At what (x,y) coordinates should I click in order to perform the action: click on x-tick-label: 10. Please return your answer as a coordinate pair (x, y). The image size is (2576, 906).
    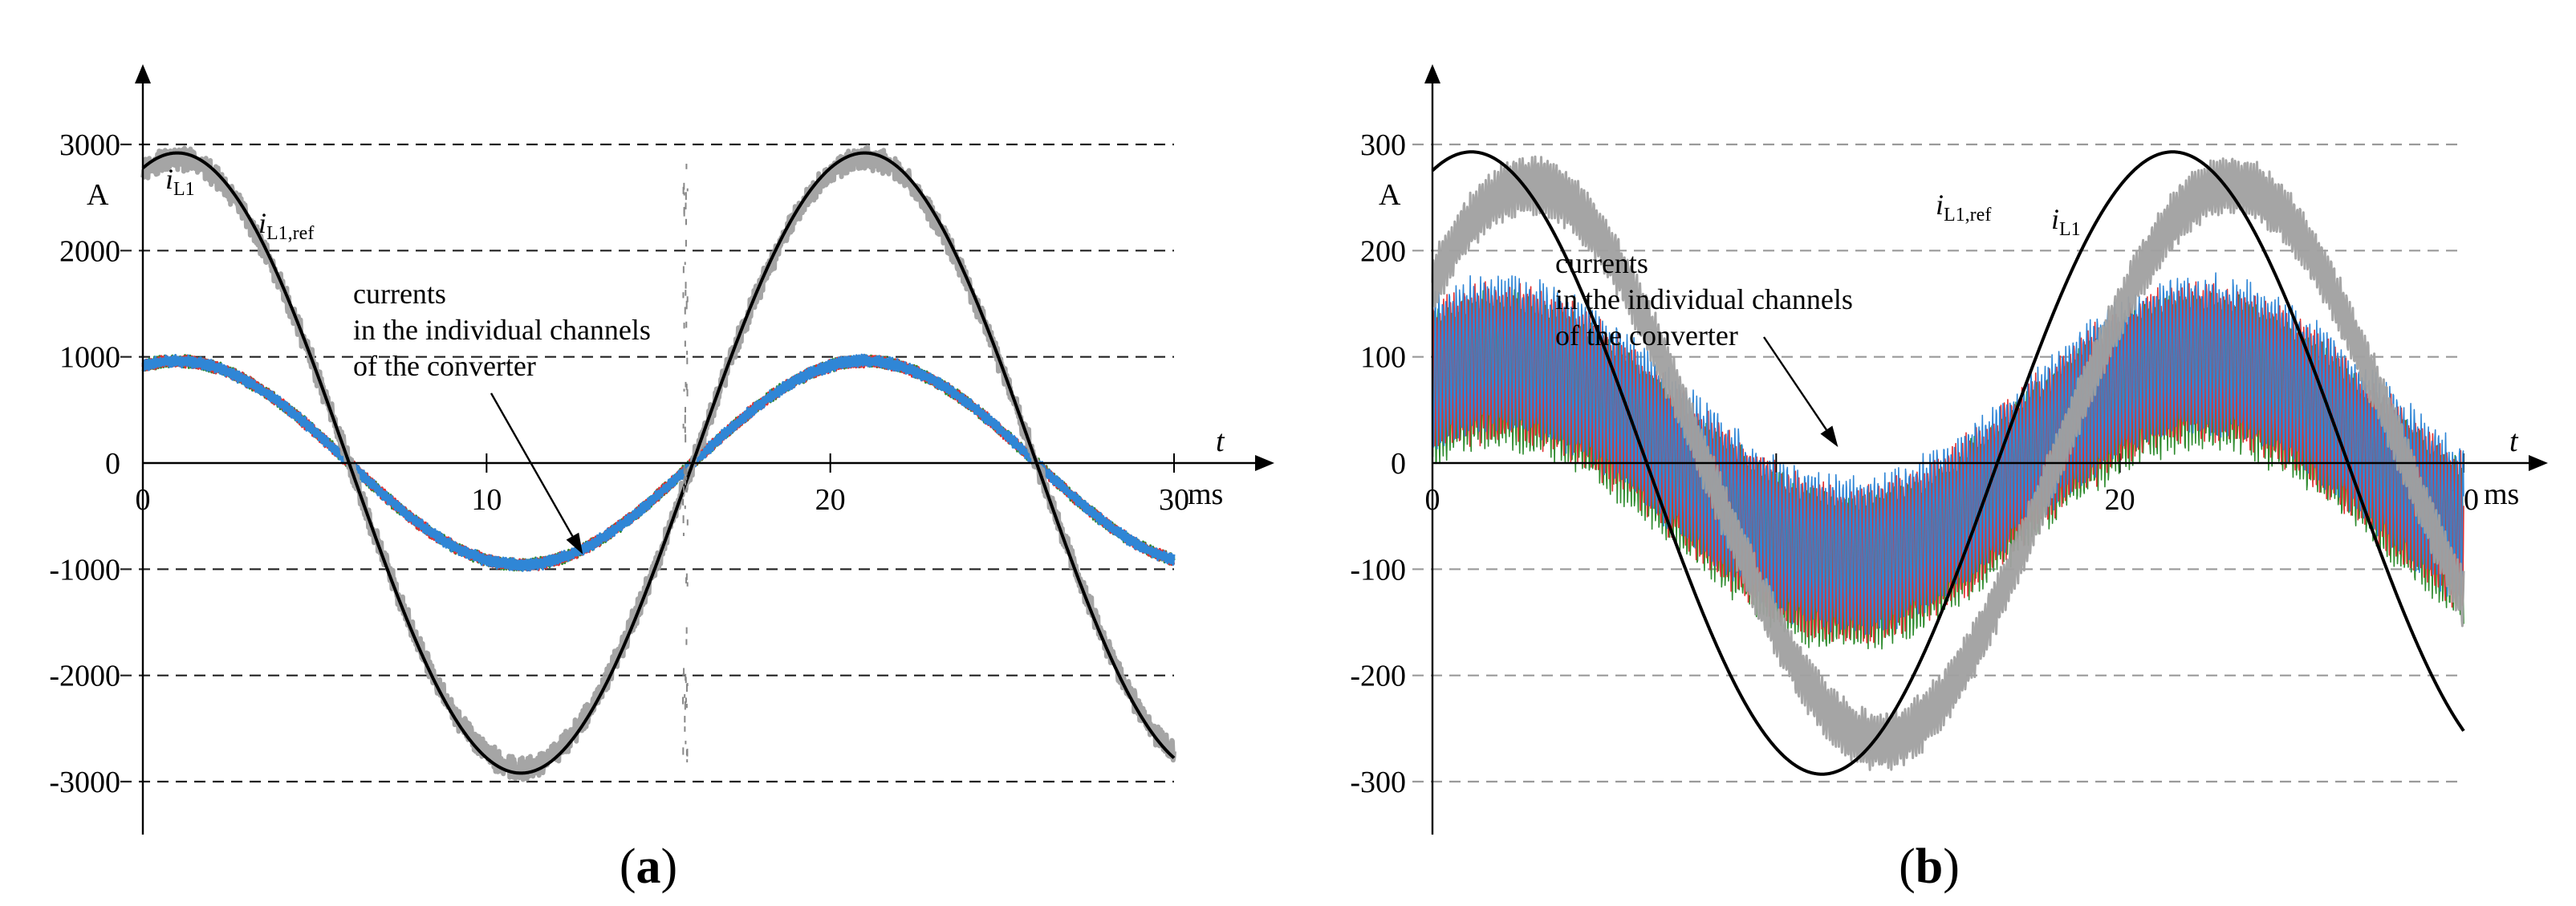
    Looking at the image, I should click on (486, 500).